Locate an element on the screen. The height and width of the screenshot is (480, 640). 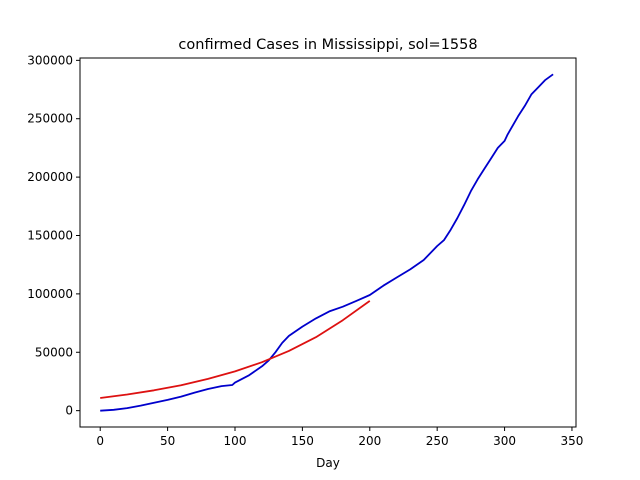
y-tick-label-6: 300000 is located at coordinates (50, 60).